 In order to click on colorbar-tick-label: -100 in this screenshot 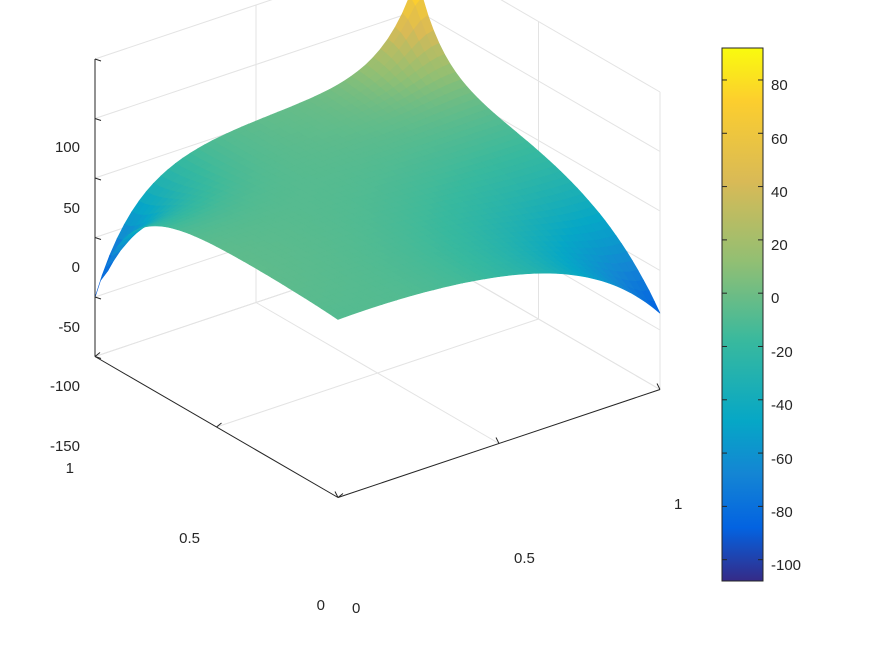, I will do `click(786, 565)`.